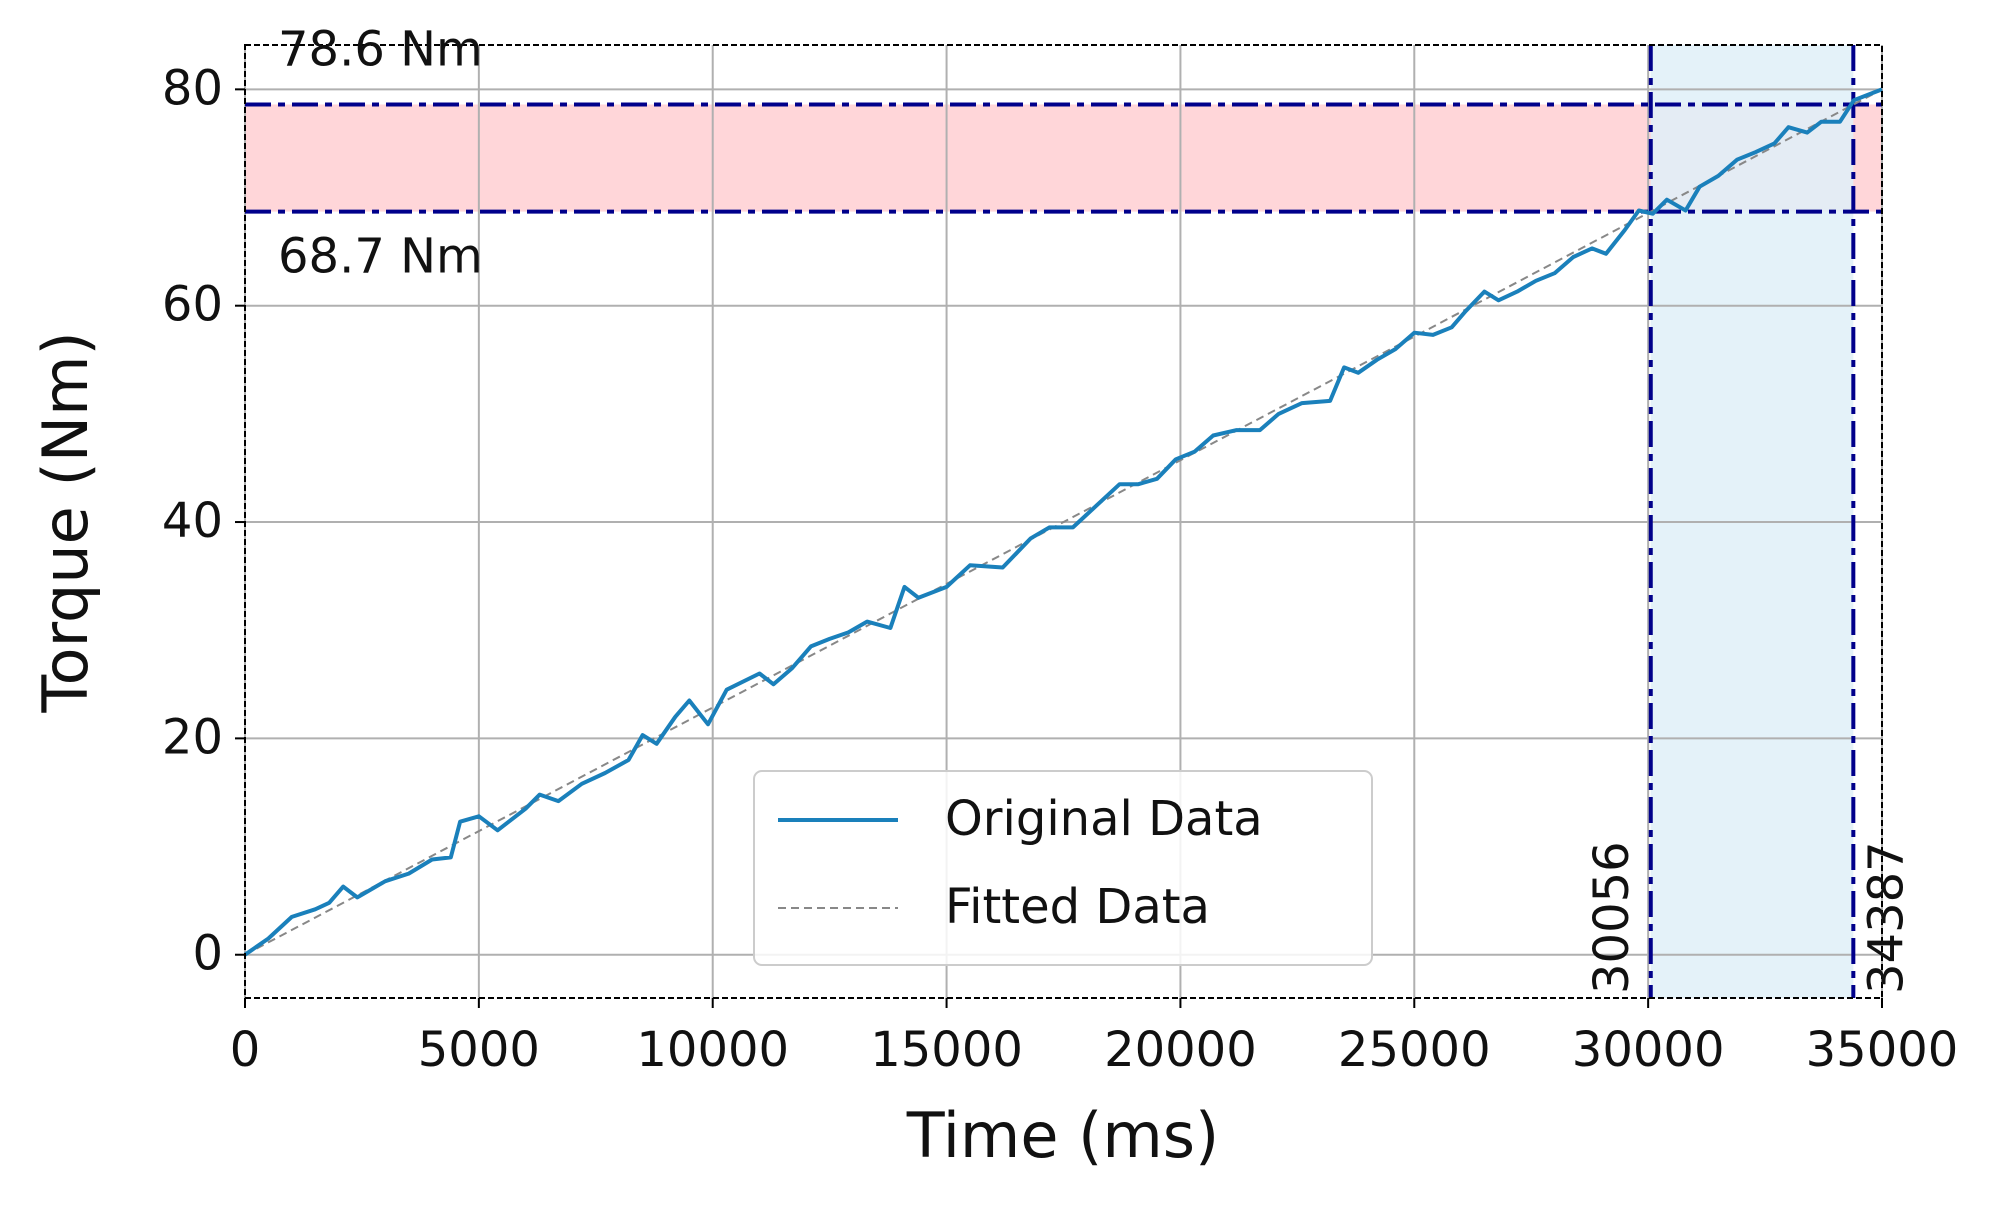 The width and height of the screenshot is (1998, 1206). Describe the element at coordinates (207, 954) in the screenshot. I see `y-tick-label: 0` at that location.